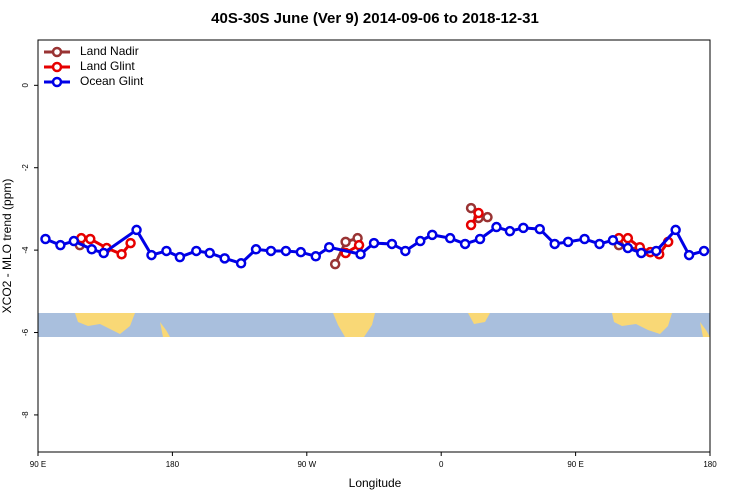 The height and width of the screenshot is (500, 750). What do you see at coordinates (109, 51) in the screenshot?
I see `legend-label: Land Nadir` at bounding box center [109, 51].